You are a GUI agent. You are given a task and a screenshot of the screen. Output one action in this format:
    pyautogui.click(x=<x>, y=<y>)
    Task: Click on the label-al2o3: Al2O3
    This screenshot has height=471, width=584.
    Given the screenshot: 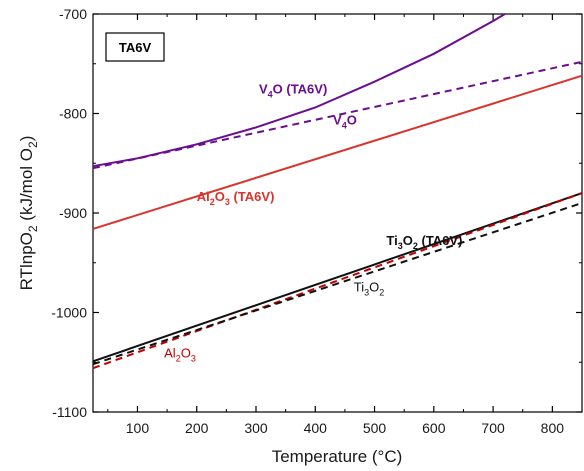 What is the action you would take?
    pyautogui.click(x=180, y=354)
    